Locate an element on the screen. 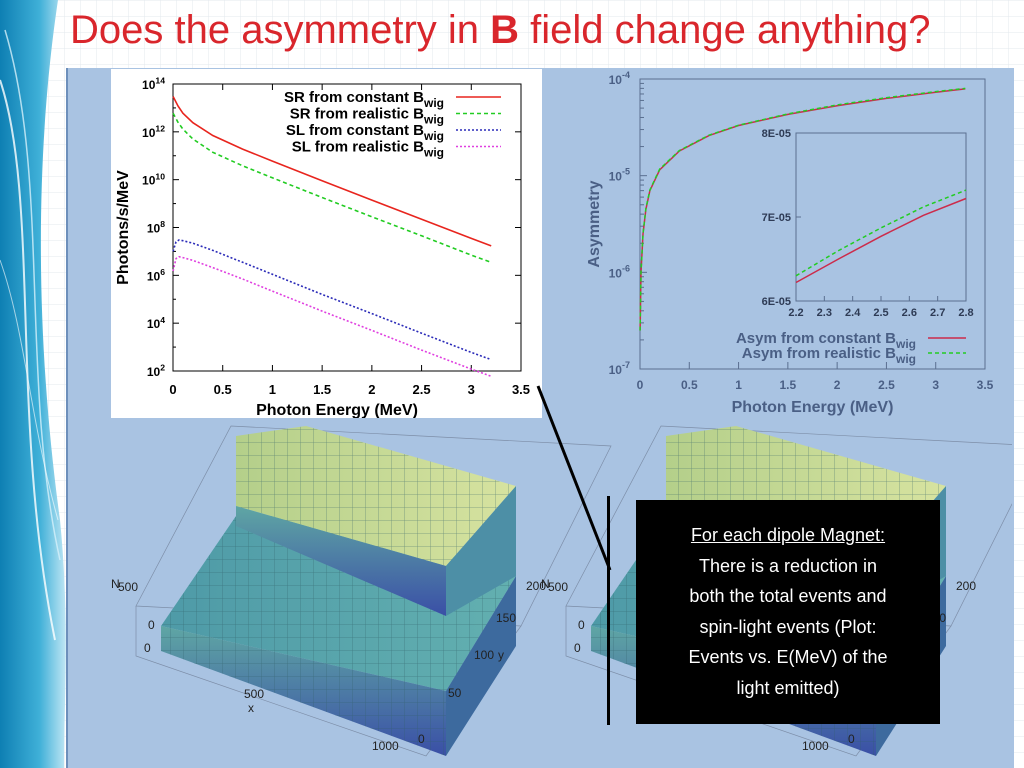  legend-label: Asym from constant Bwig is located at coordinates (826, 340).